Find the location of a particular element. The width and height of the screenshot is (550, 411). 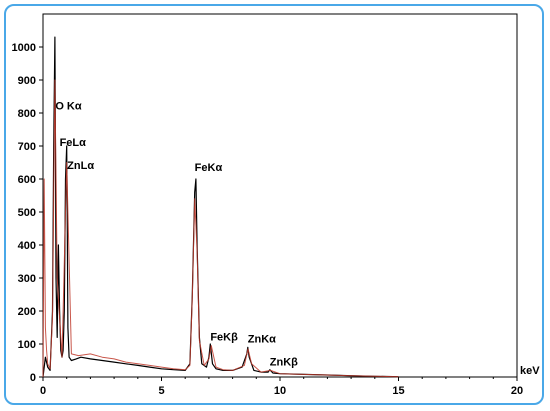

y-tick-label: 400 is located at coordinates (27, 246).